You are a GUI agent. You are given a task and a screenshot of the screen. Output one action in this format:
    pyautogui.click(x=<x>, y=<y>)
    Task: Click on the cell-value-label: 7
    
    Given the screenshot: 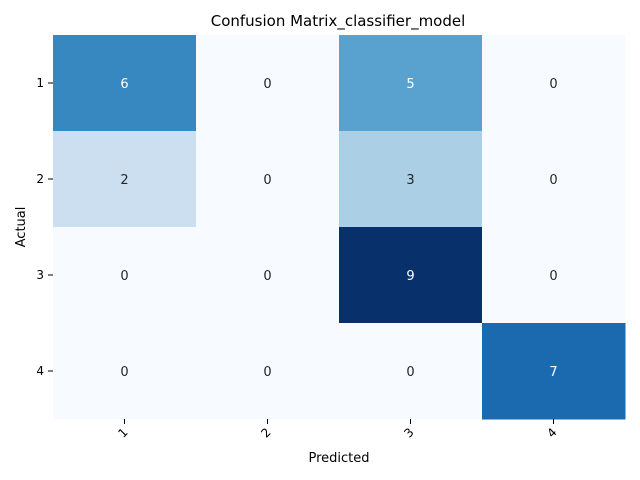 What is the action you would take?
    pyautogui.click(x=553, y=372)
    